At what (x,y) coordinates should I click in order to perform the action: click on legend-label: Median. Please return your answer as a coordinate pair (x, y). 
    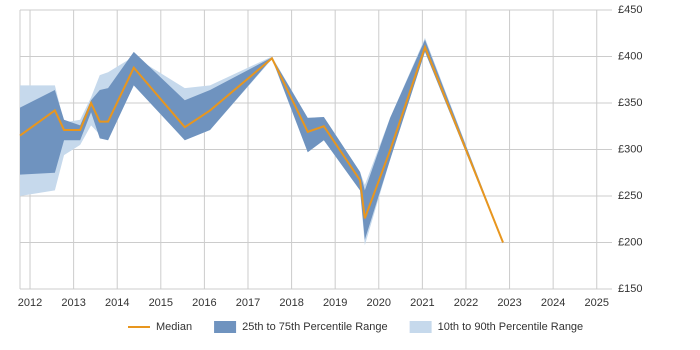
    Looking at the image, I should click on (174, 327).